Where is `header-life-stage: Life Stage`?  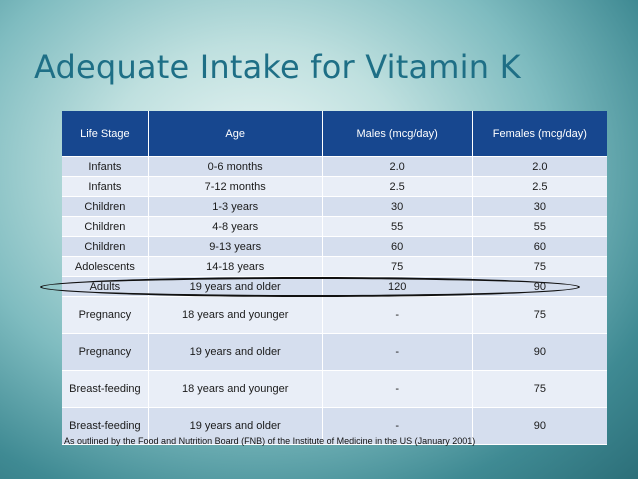 header-life-stage: Life Stage is located at coordinates (105, 134).